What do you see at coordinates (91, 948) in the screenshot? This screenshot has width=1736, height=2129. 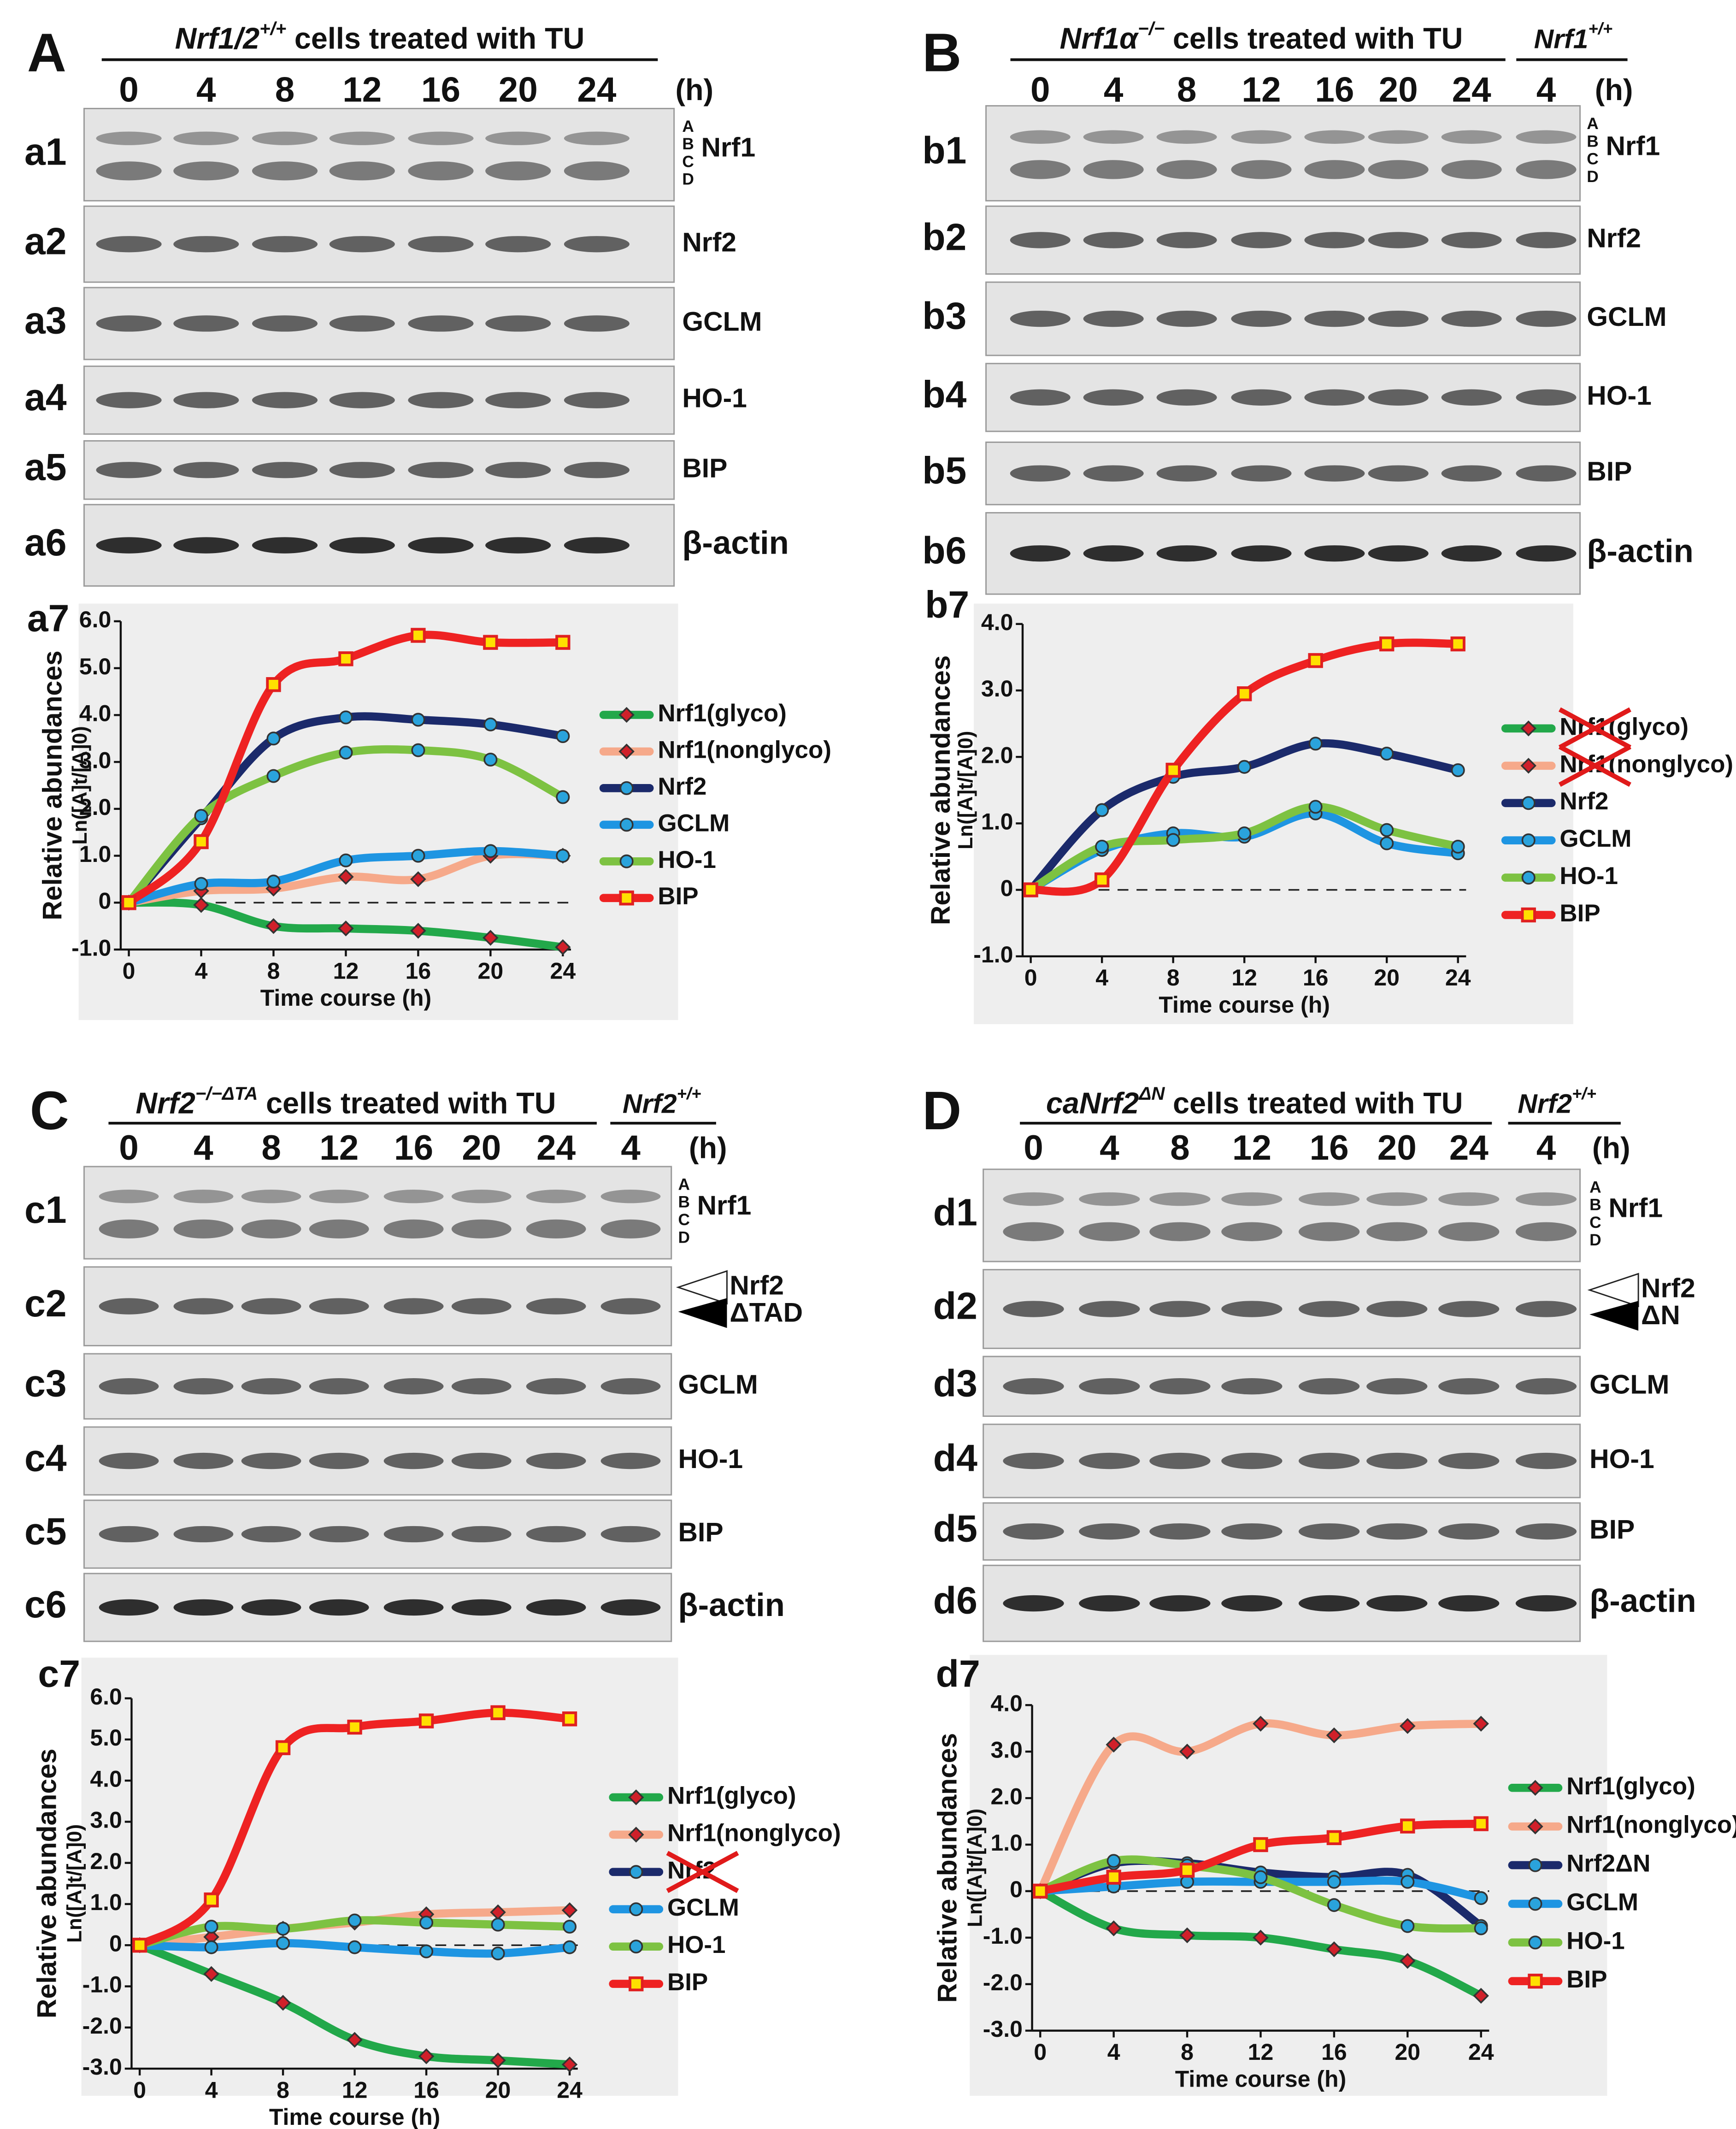 I see `y-tick-label: -1.0` at bounding box center [91, 948].